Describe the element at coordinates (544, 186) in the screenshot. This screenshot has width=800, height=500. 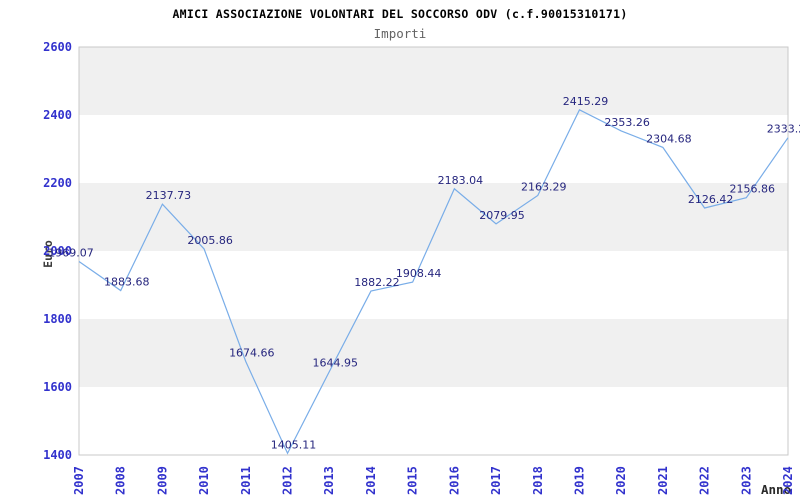
I see `point-label: 2163.29` at that location.